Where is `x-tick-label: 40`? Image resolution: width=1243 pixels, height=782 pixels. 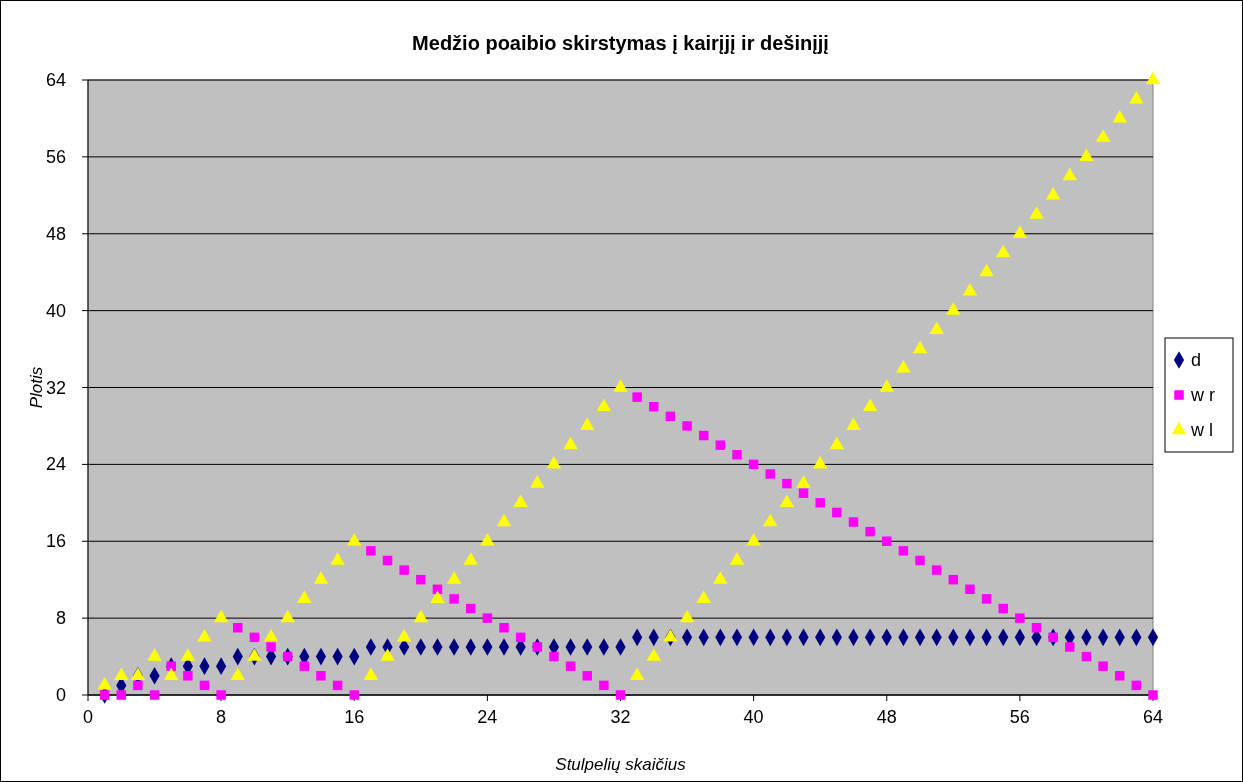
x-tick-label: 40 is located at coordinates (753, 717).